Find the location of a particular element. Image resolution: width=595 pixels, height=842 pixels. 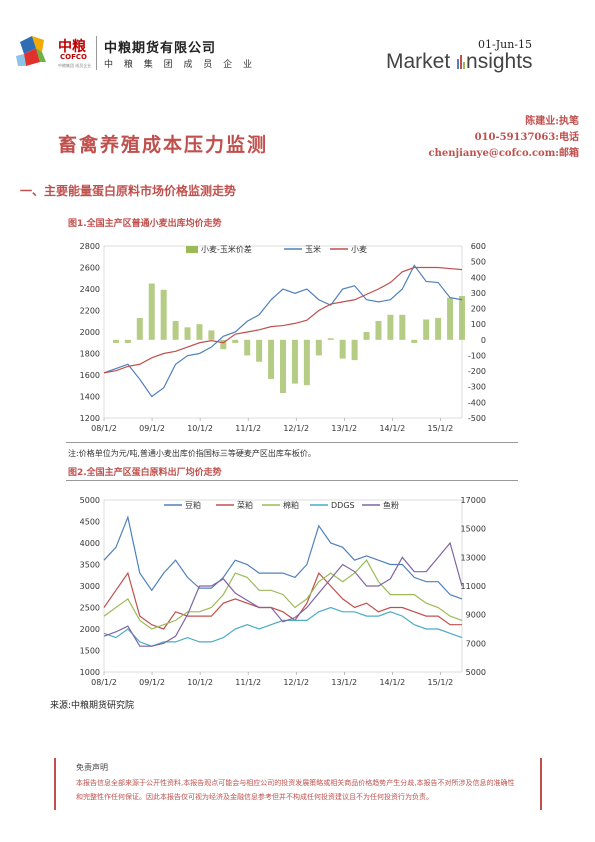

email-line: chenjianye@cofco.com:邮箱 is located at coordinates (504, 151).